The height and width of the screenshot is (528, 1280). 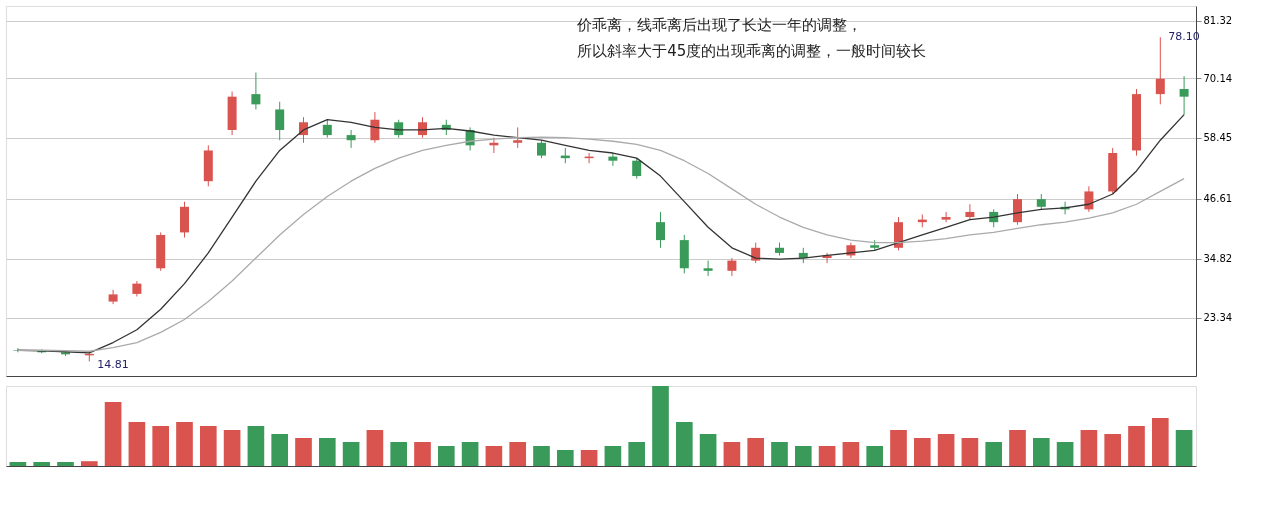 I want to click on annotation: 价乖离，线乖离后出现了长达一年的调整，, so click(x=719, y=25).